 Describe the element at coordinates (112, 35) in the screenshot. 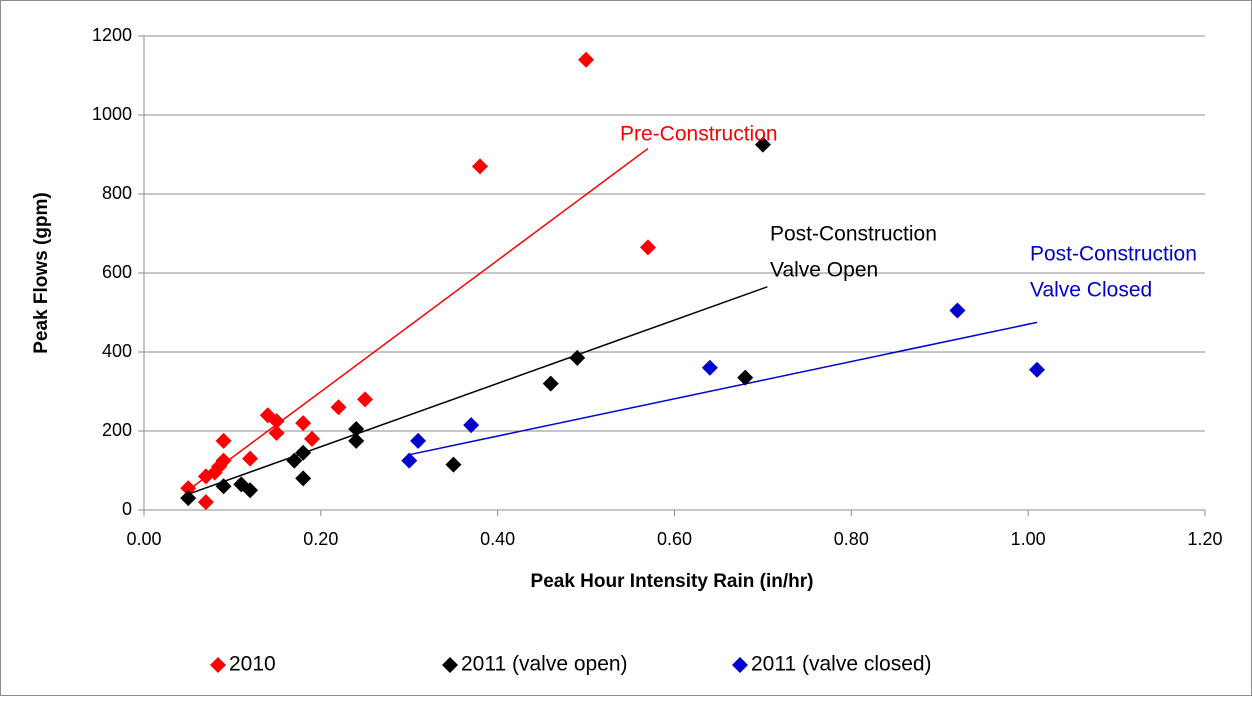

I see `y-tick-label: 1200` at that location.